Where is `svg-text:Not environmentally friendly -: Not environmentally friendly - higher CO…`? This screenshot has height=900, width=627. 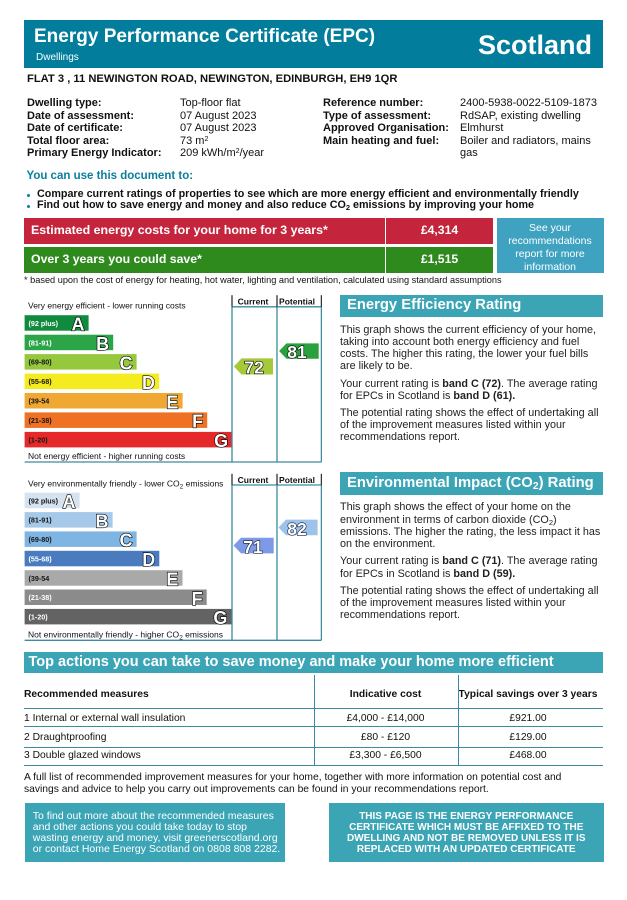 svg-text:Not environmentally friendly -: Not environmentally friendly - higher CO… is located at coordinates (125, 636).